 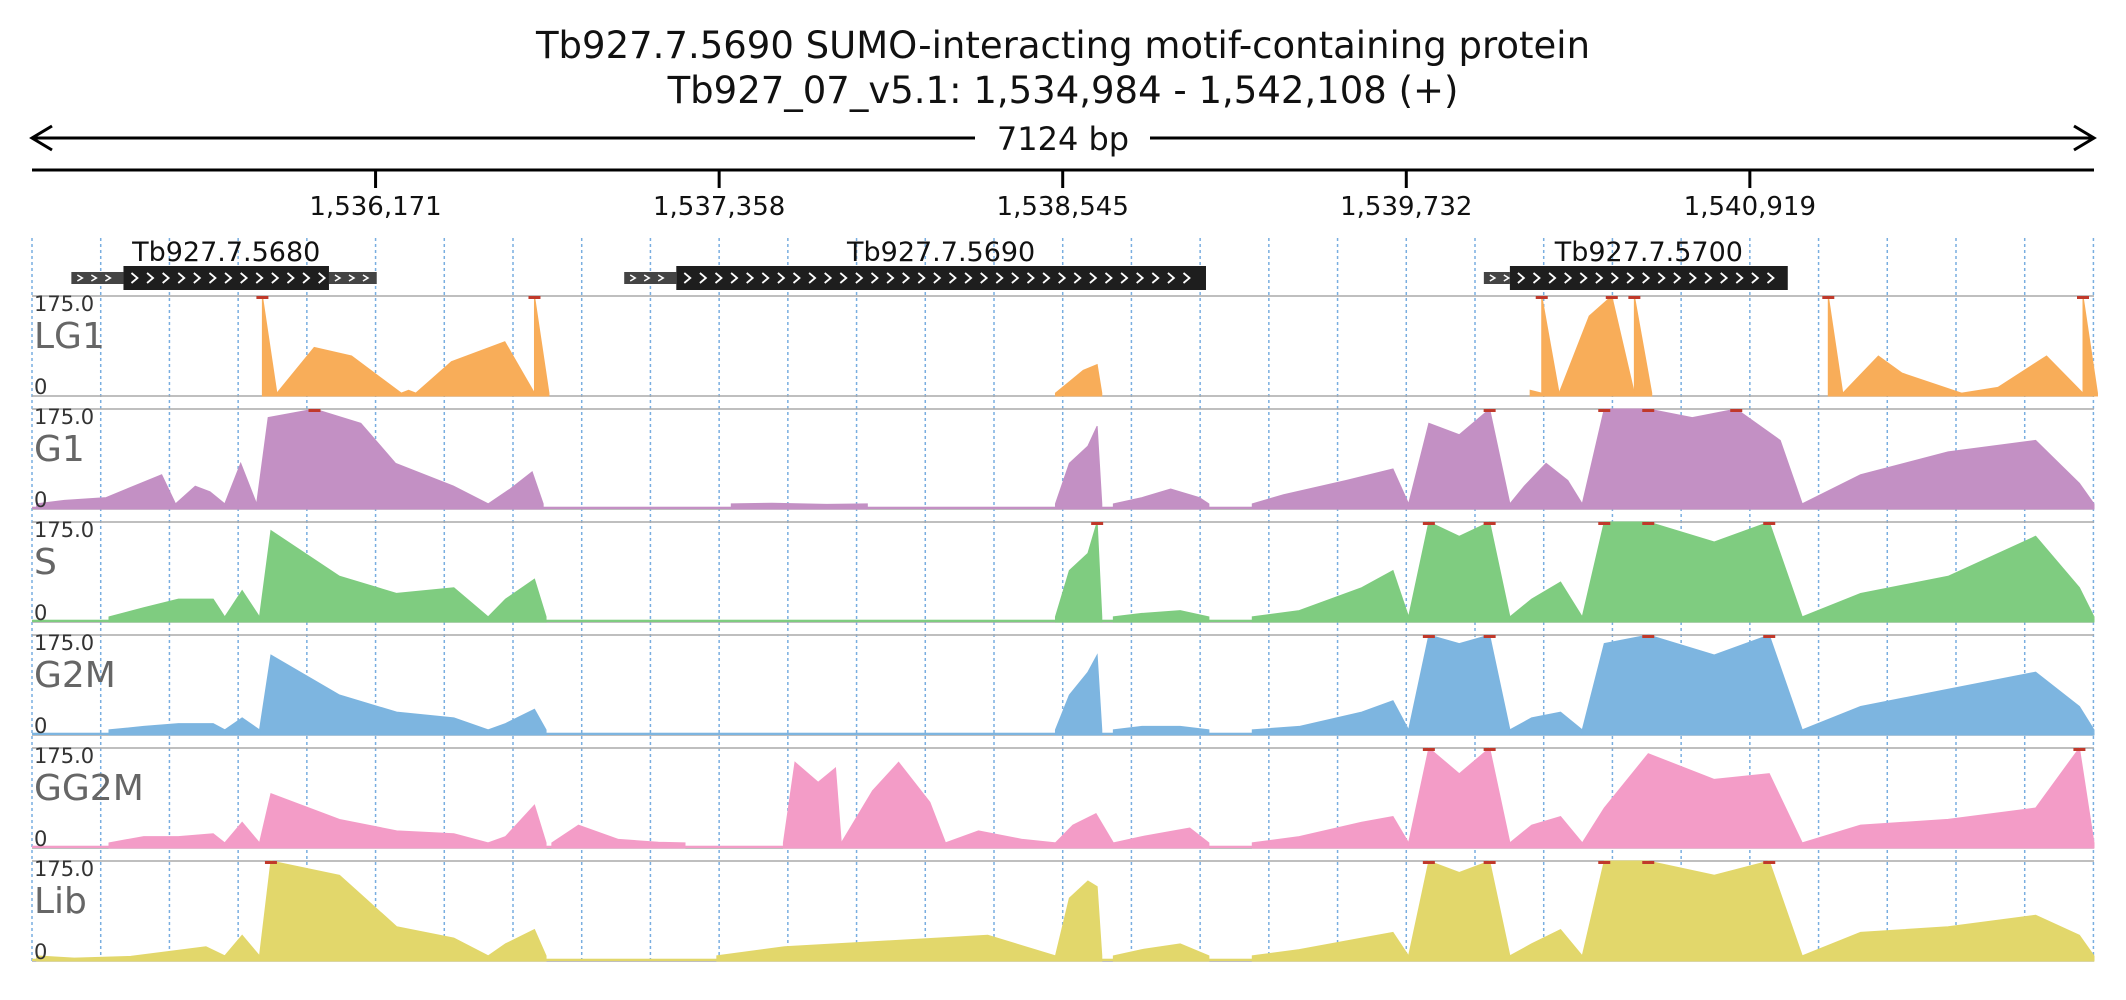 What do you see at coordinates (1063, 139) in the screenshot?
I see `region-length-label: 7124 bp` at bounding box center [1063, 139].